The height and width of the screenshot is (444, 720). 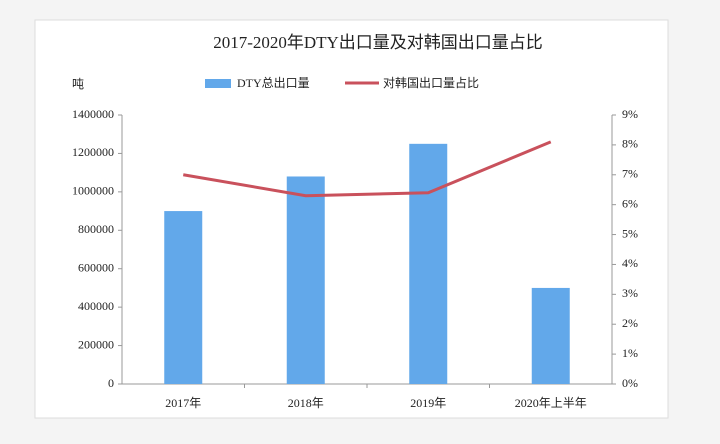 I want to click on y2-tick-label: 1%, so click(x=630, y=353).